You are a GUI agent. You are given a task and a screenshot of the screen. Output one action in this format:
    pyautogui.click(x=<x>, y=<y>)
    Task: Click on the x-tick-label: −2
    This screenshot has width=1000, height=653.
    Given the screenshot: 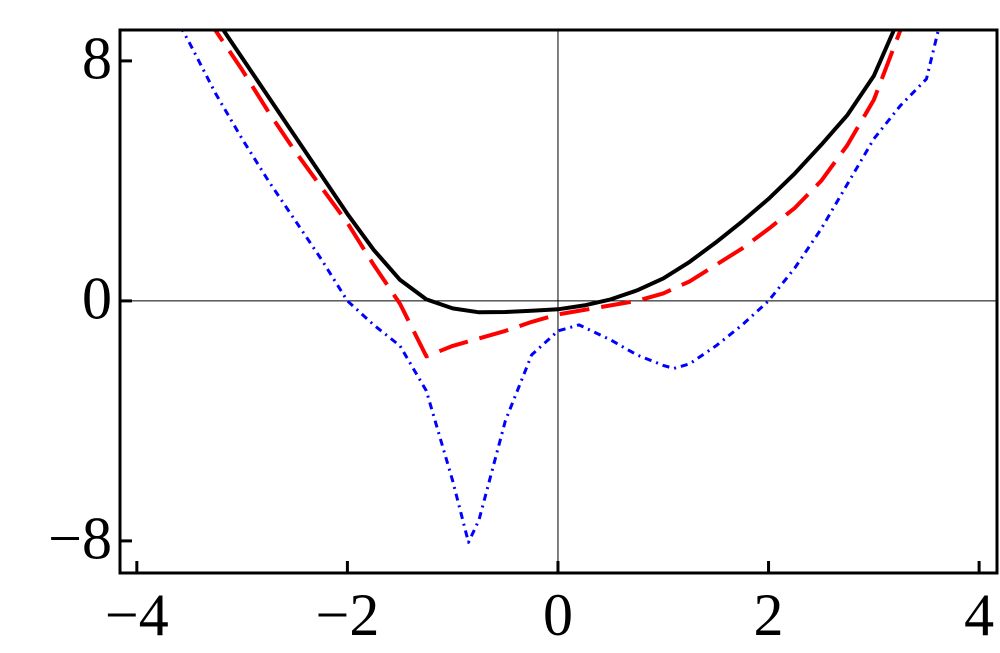 What is the action you would take?
    pyautogui.click(x=347, y=615)
    